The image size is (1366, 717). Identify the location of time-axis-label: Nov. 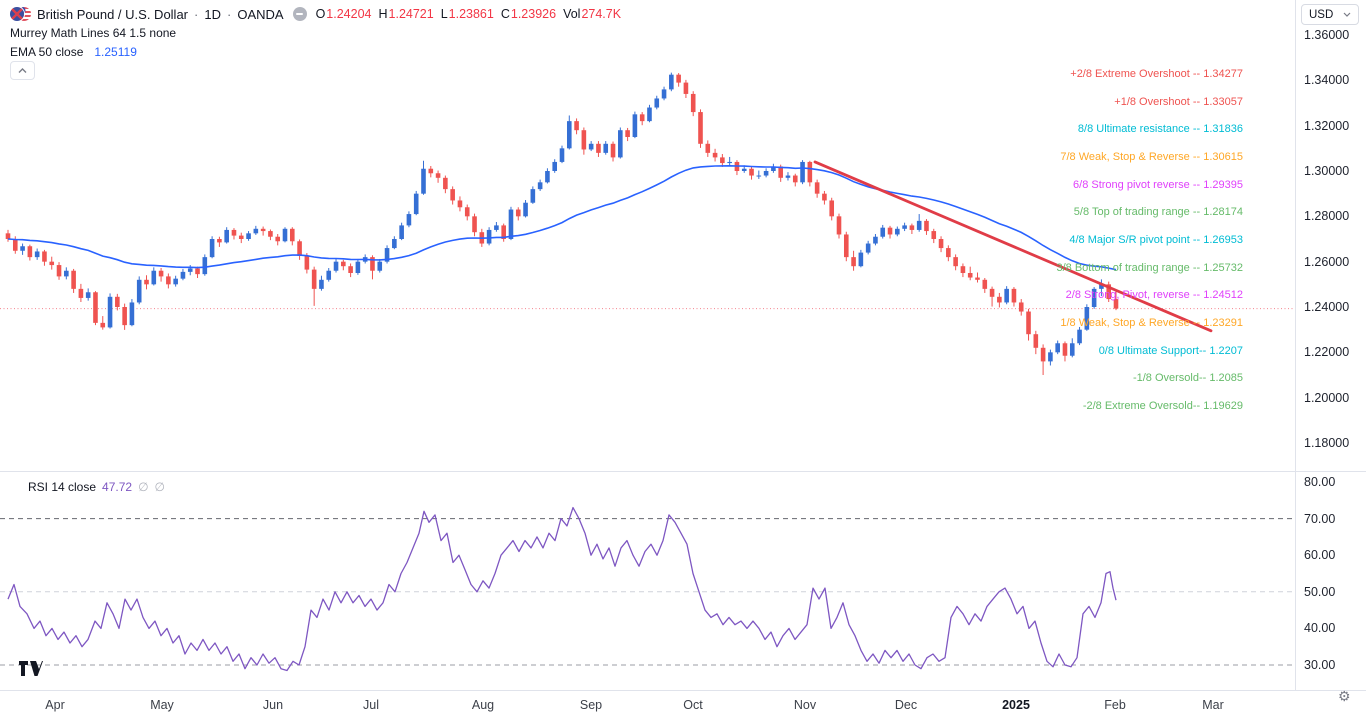
(805, 705).